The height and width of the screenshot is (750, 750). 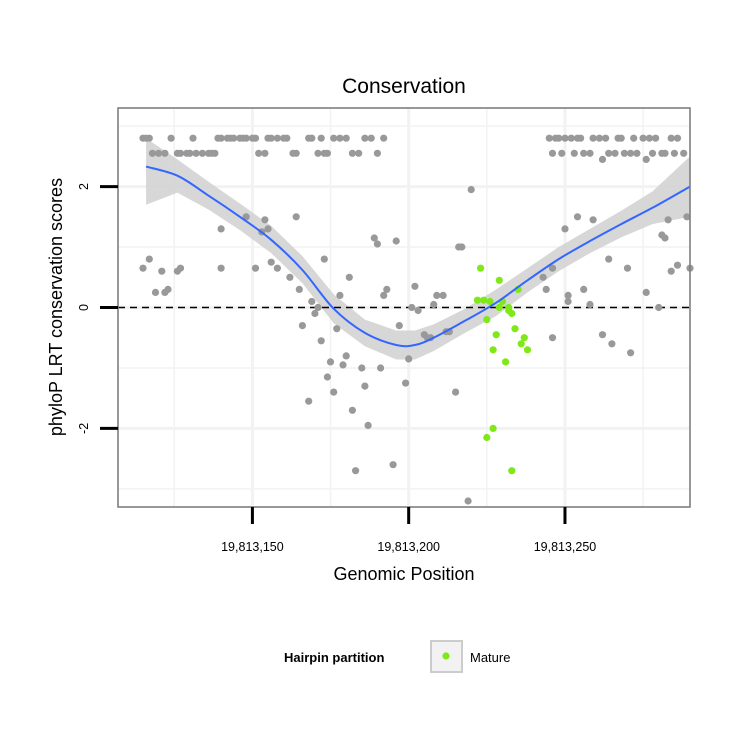 I want to click on legend-label-mature: Mature, so click(x=490, y=657).